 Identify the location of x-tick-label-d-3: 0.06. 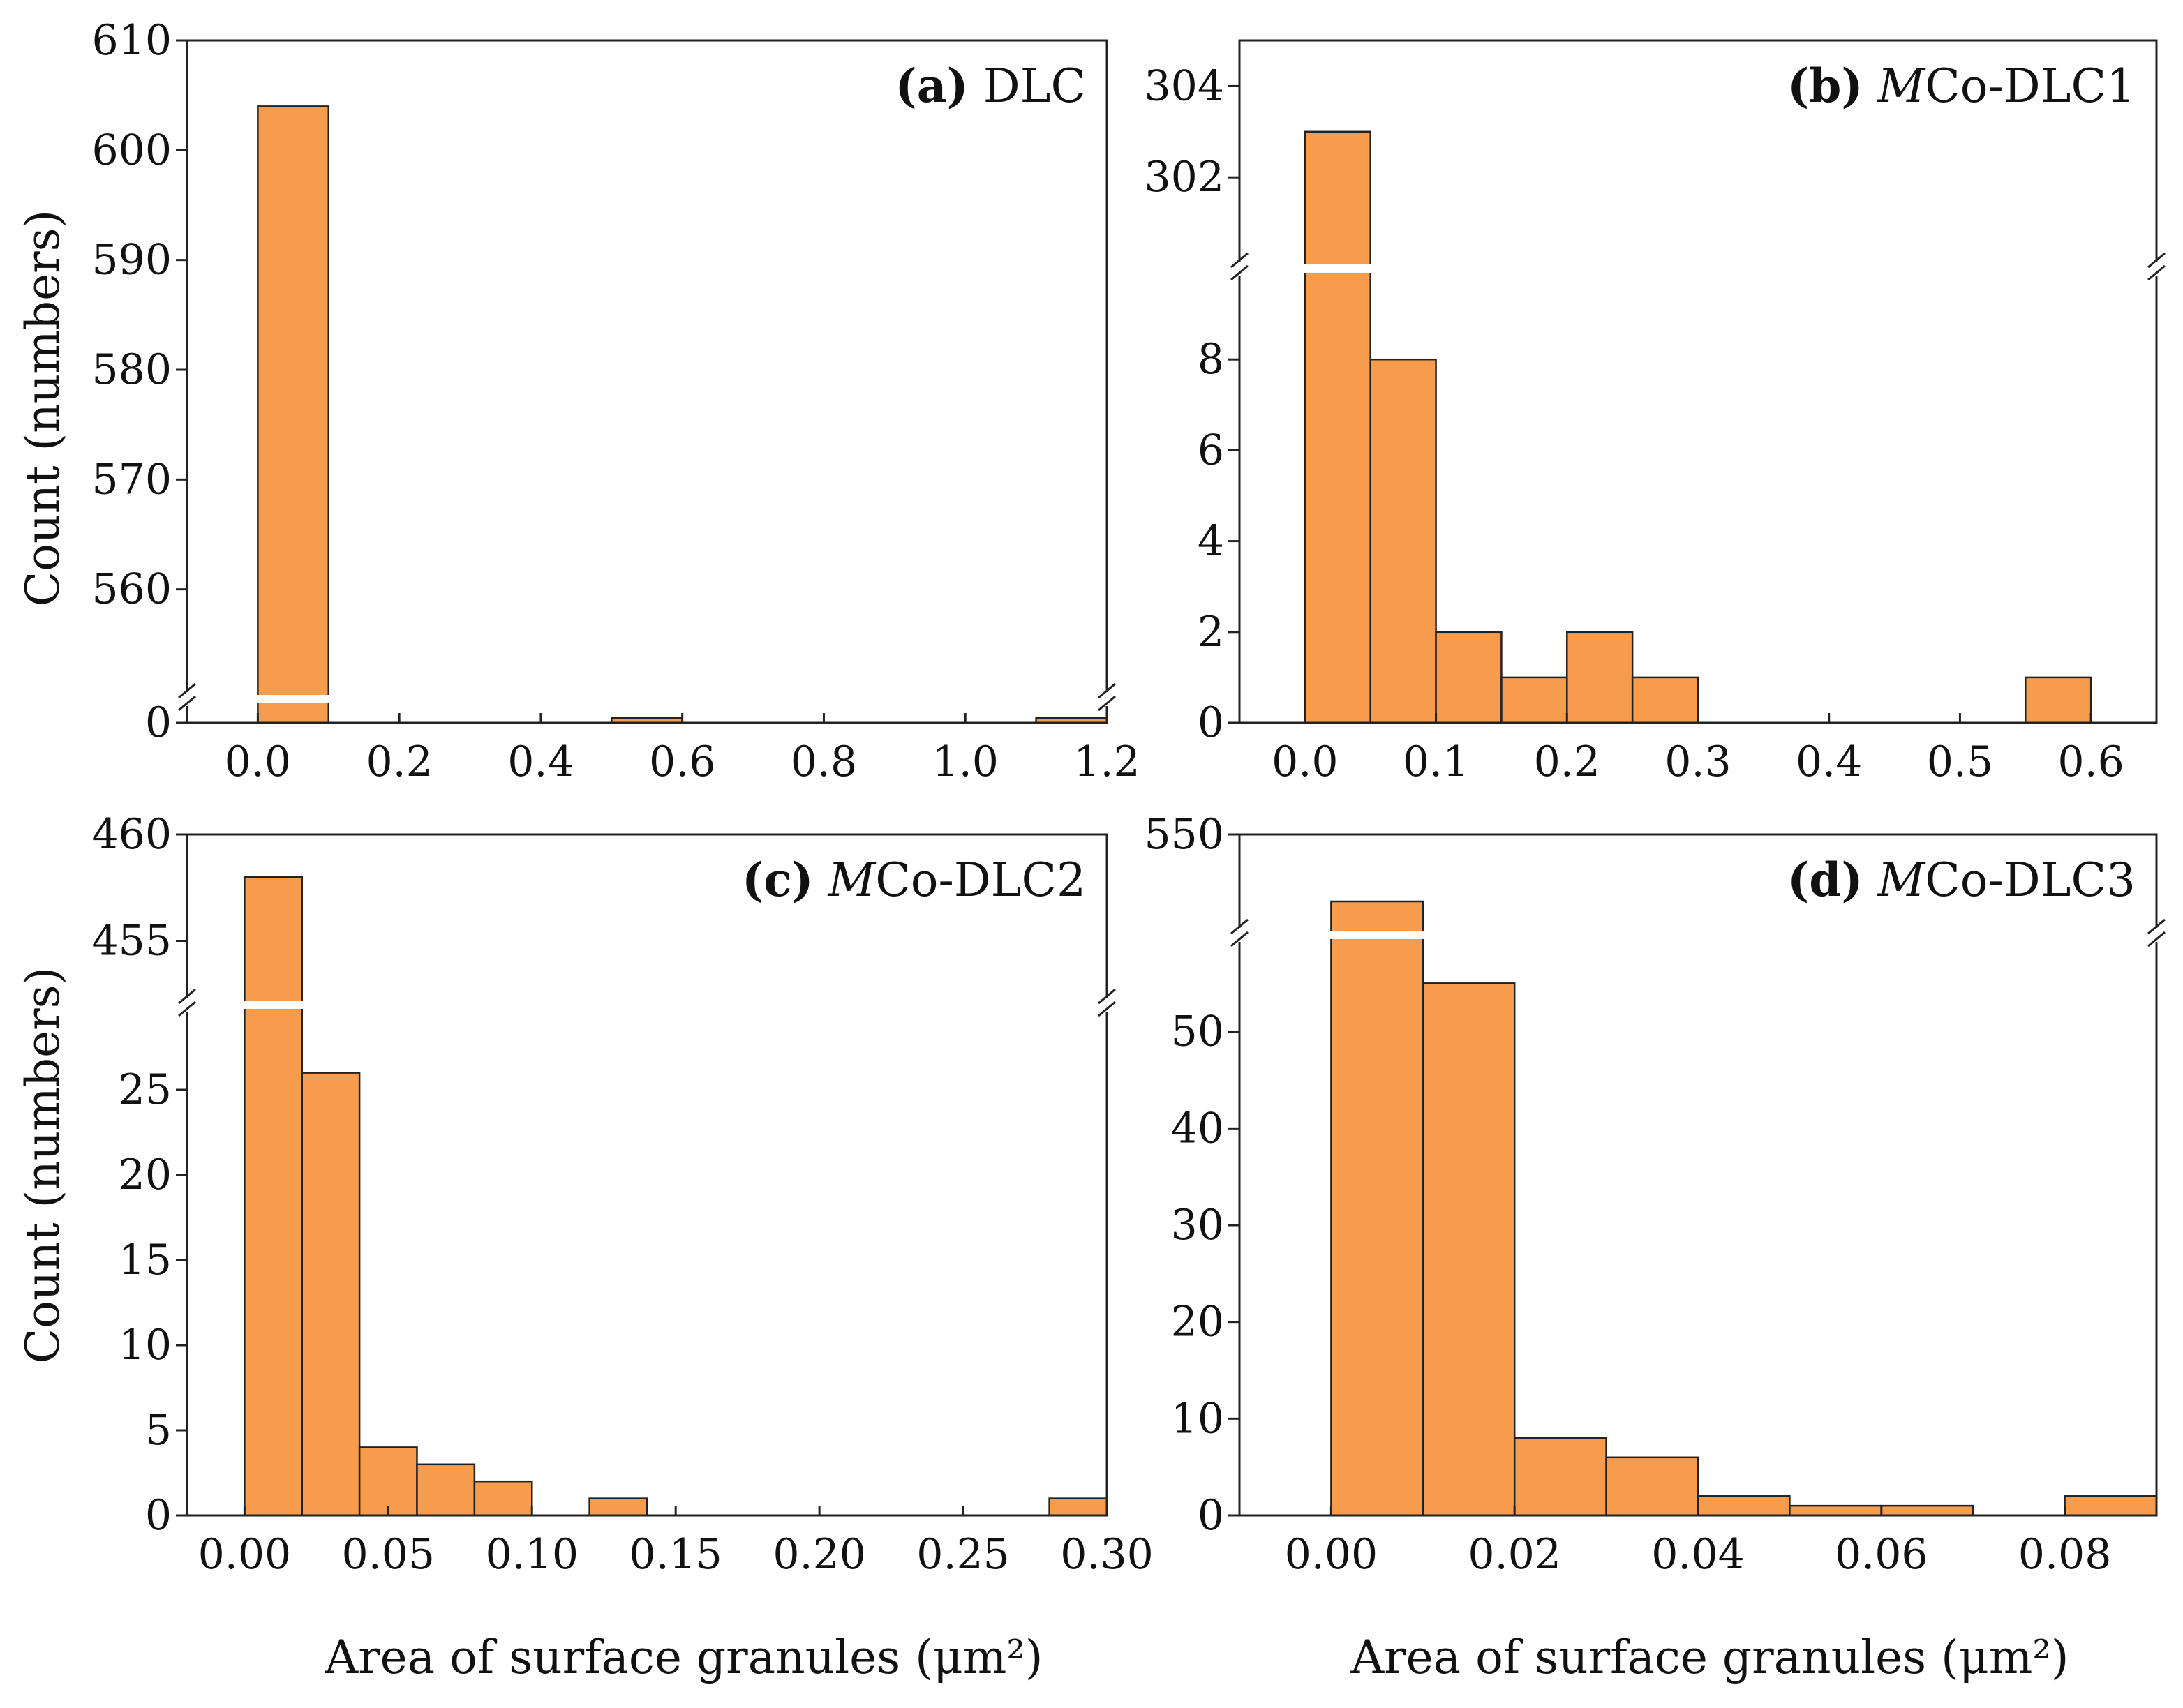
(1881, 1554).